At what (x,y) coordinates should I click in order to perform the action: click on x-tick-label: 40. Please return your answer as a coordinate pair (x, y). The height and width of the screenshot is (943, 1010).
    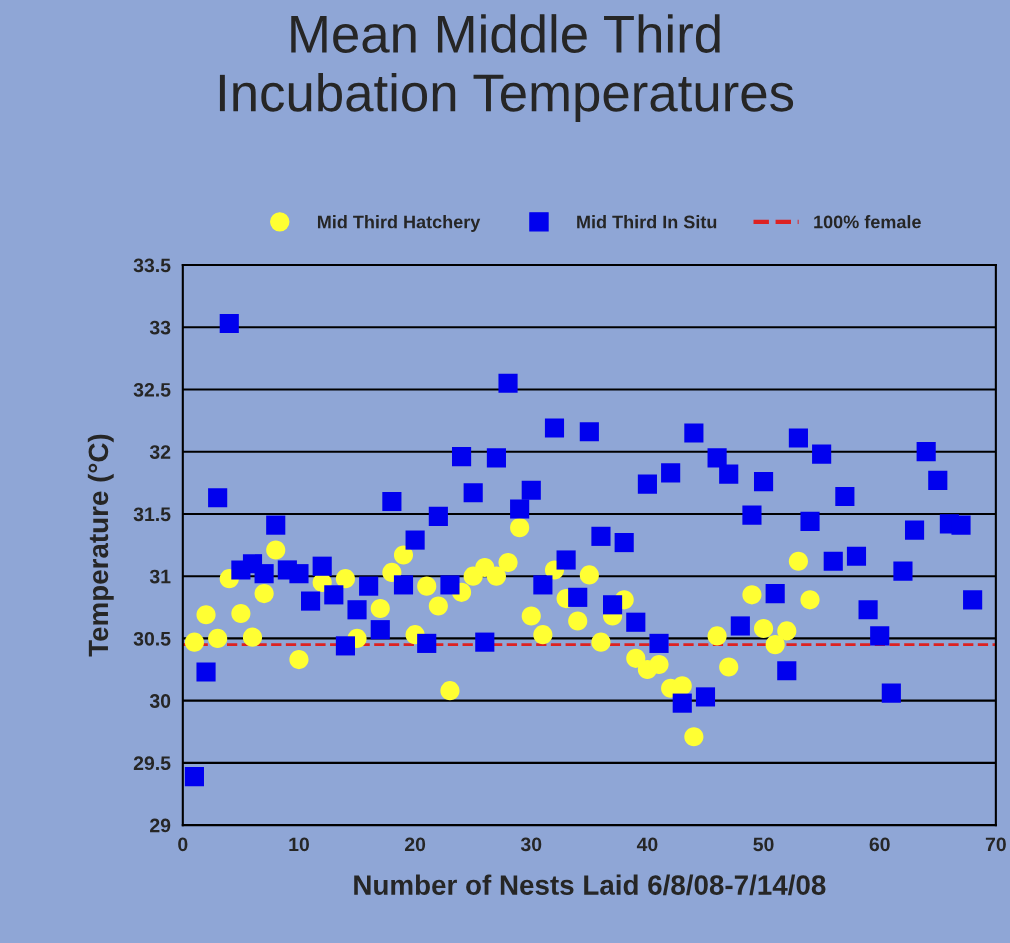
    Looking at the image, I should click on (647, 844).